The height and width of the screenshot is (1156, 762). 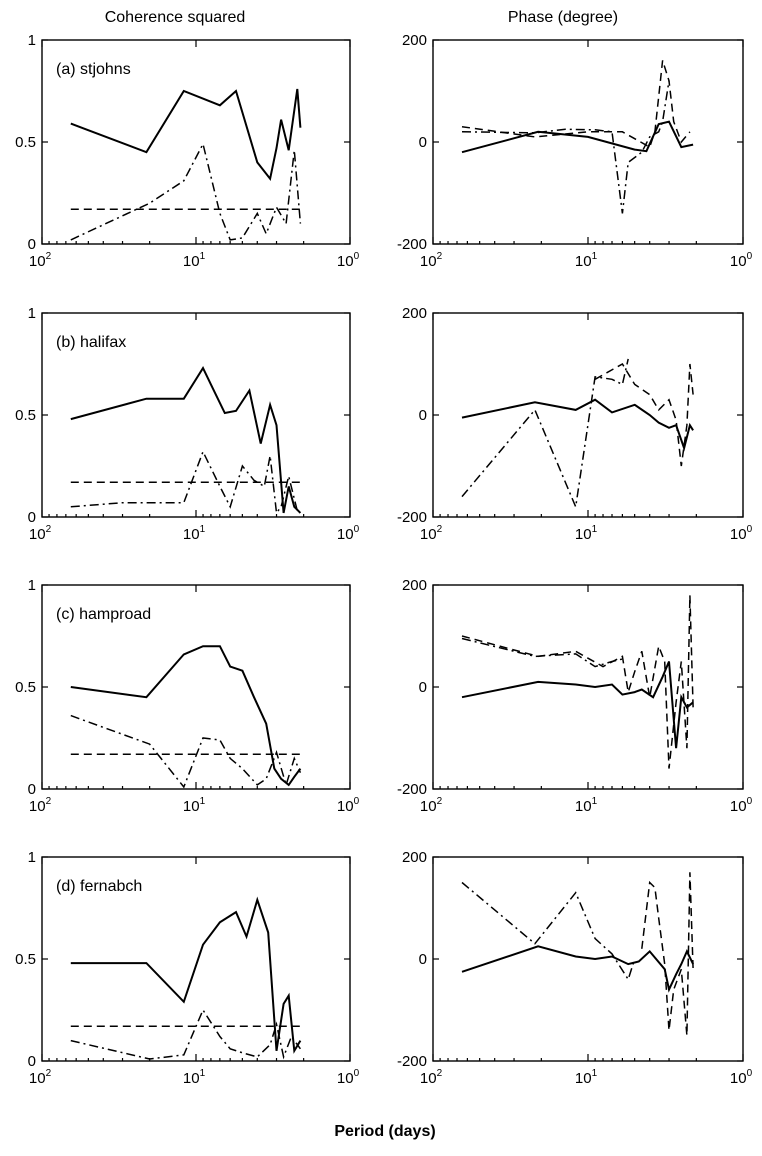 What do you see at coordinates (563, 17) in the screenshot?
I see `right-column-title: Phase (degree)` at bounding box center [563, 17].